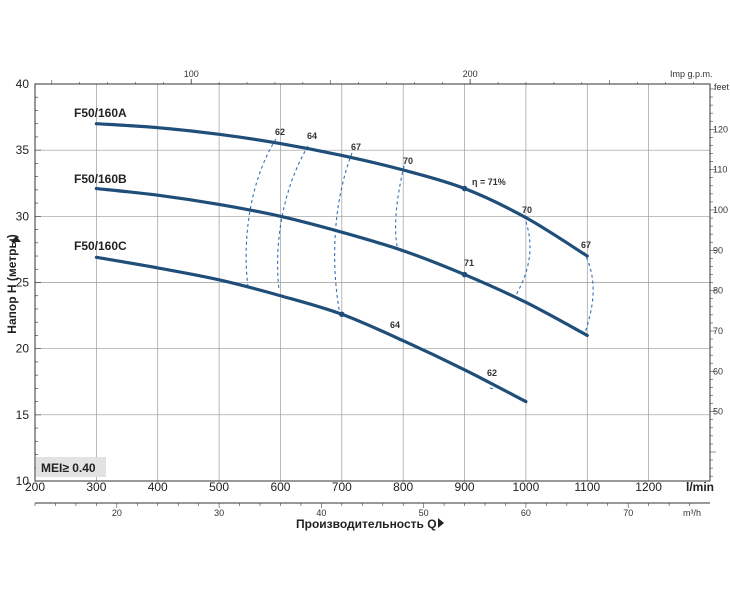  Describe the element at coordinates (489, 182) in the screenshot. I see `efficiency-label: η = 71%` at that location.